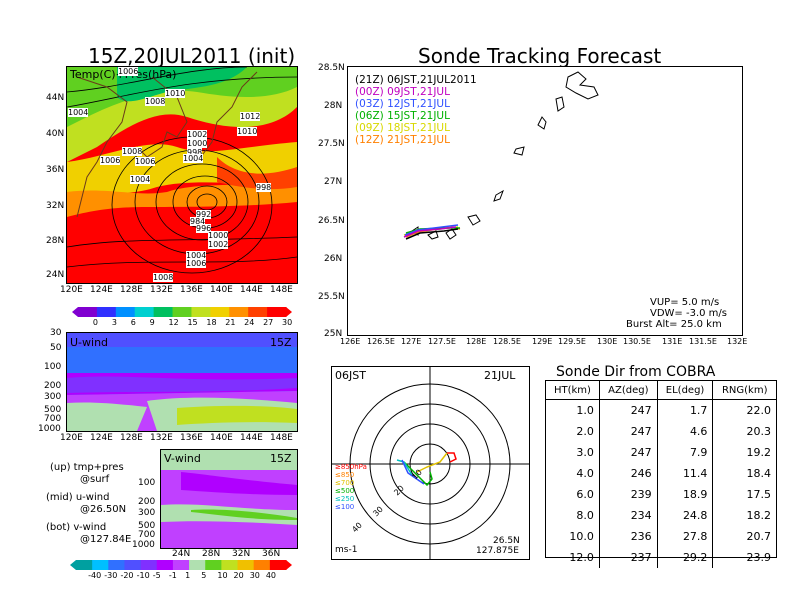 This screenshot has height=612, width=792. I want to click on lon-label: 126E, so click(350, 341).